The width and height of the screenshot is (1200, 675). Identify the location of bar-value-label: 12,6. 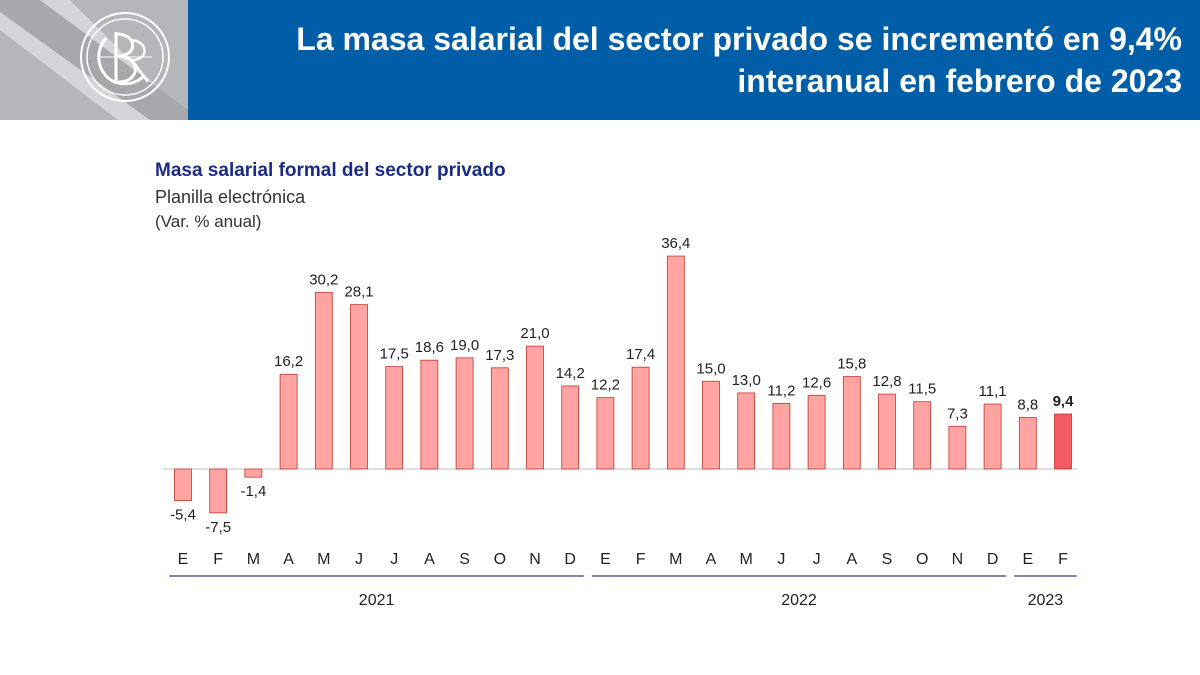
(816, 382).